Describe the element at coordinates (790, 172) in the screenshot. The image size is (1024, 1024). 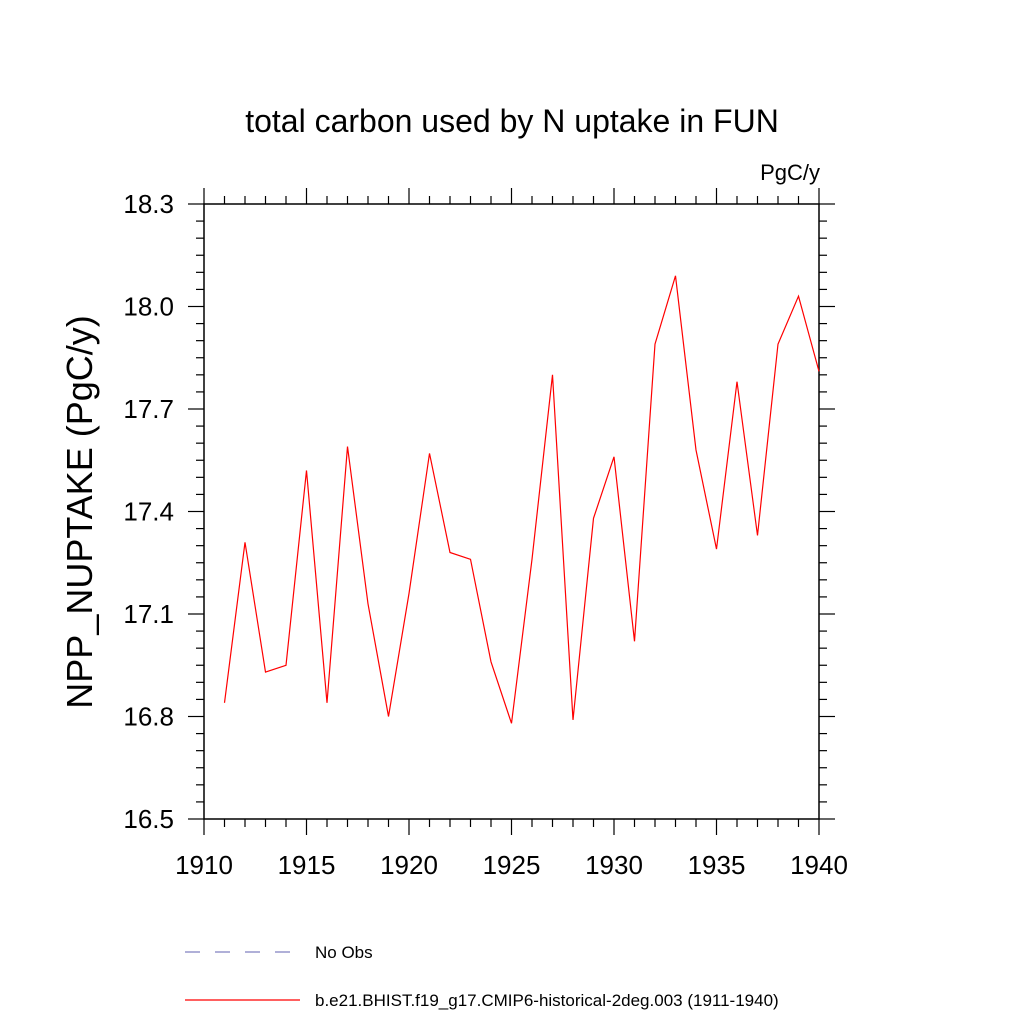
I see `units-label: PgC/y` at that location.